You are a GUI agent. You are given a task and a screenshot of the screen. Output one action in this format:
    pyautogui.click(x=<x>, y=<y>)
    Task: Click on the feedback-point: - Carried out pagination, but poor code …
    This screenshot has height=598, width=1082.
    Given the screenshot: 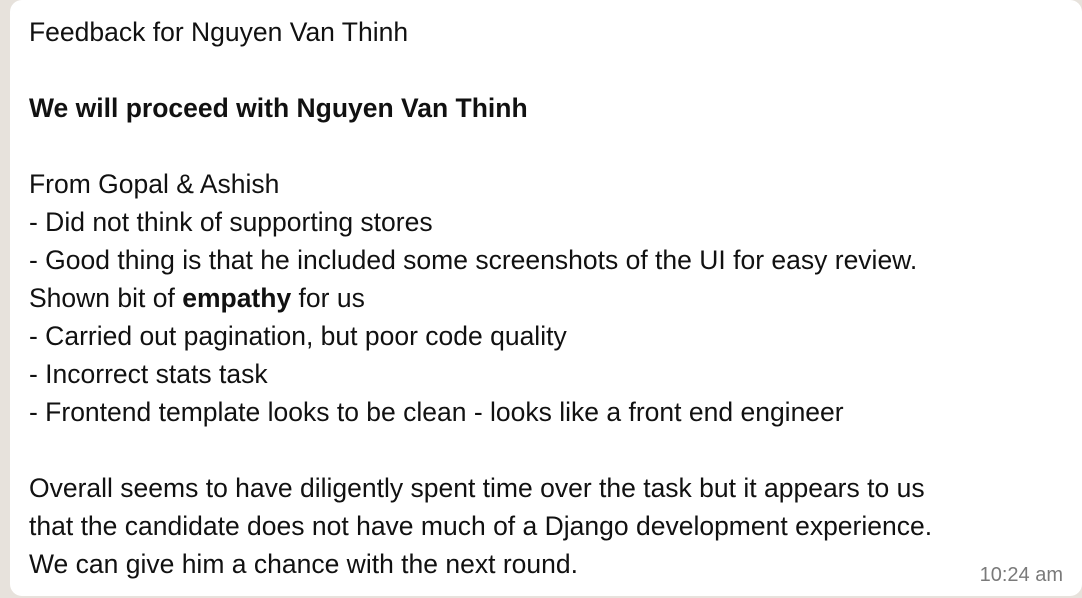 What is the action you would take?
    pyautogui.click(x=298, y=336)
    